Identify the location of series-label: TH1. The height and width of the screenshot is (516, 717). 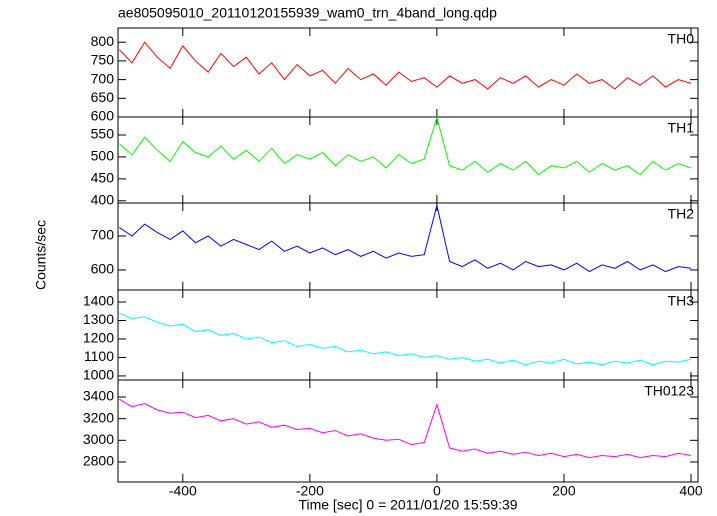
(681, 128).